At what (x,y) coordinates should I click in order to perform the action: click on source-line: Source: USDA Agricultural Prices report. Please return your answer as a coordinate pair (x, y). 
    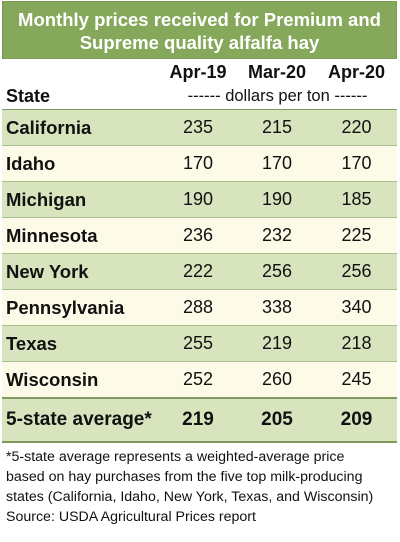
    Looking at the image, I should click on (131, 517).